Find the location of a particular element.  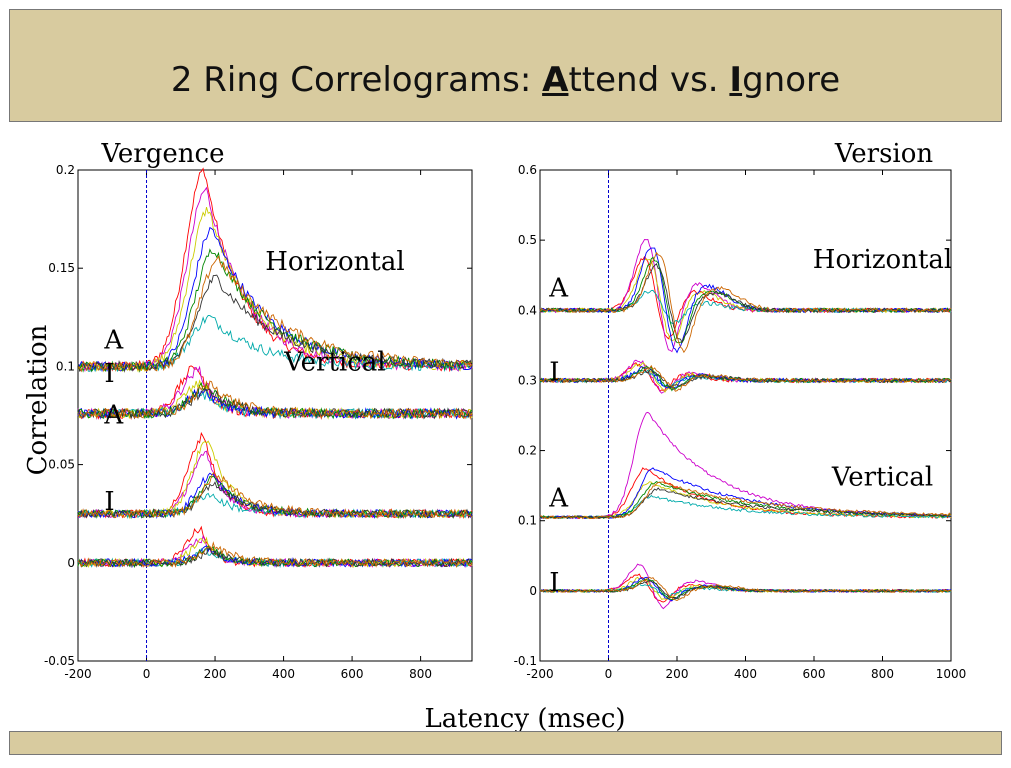

title-ignore-letter: I is located at coordinates (736, 80).